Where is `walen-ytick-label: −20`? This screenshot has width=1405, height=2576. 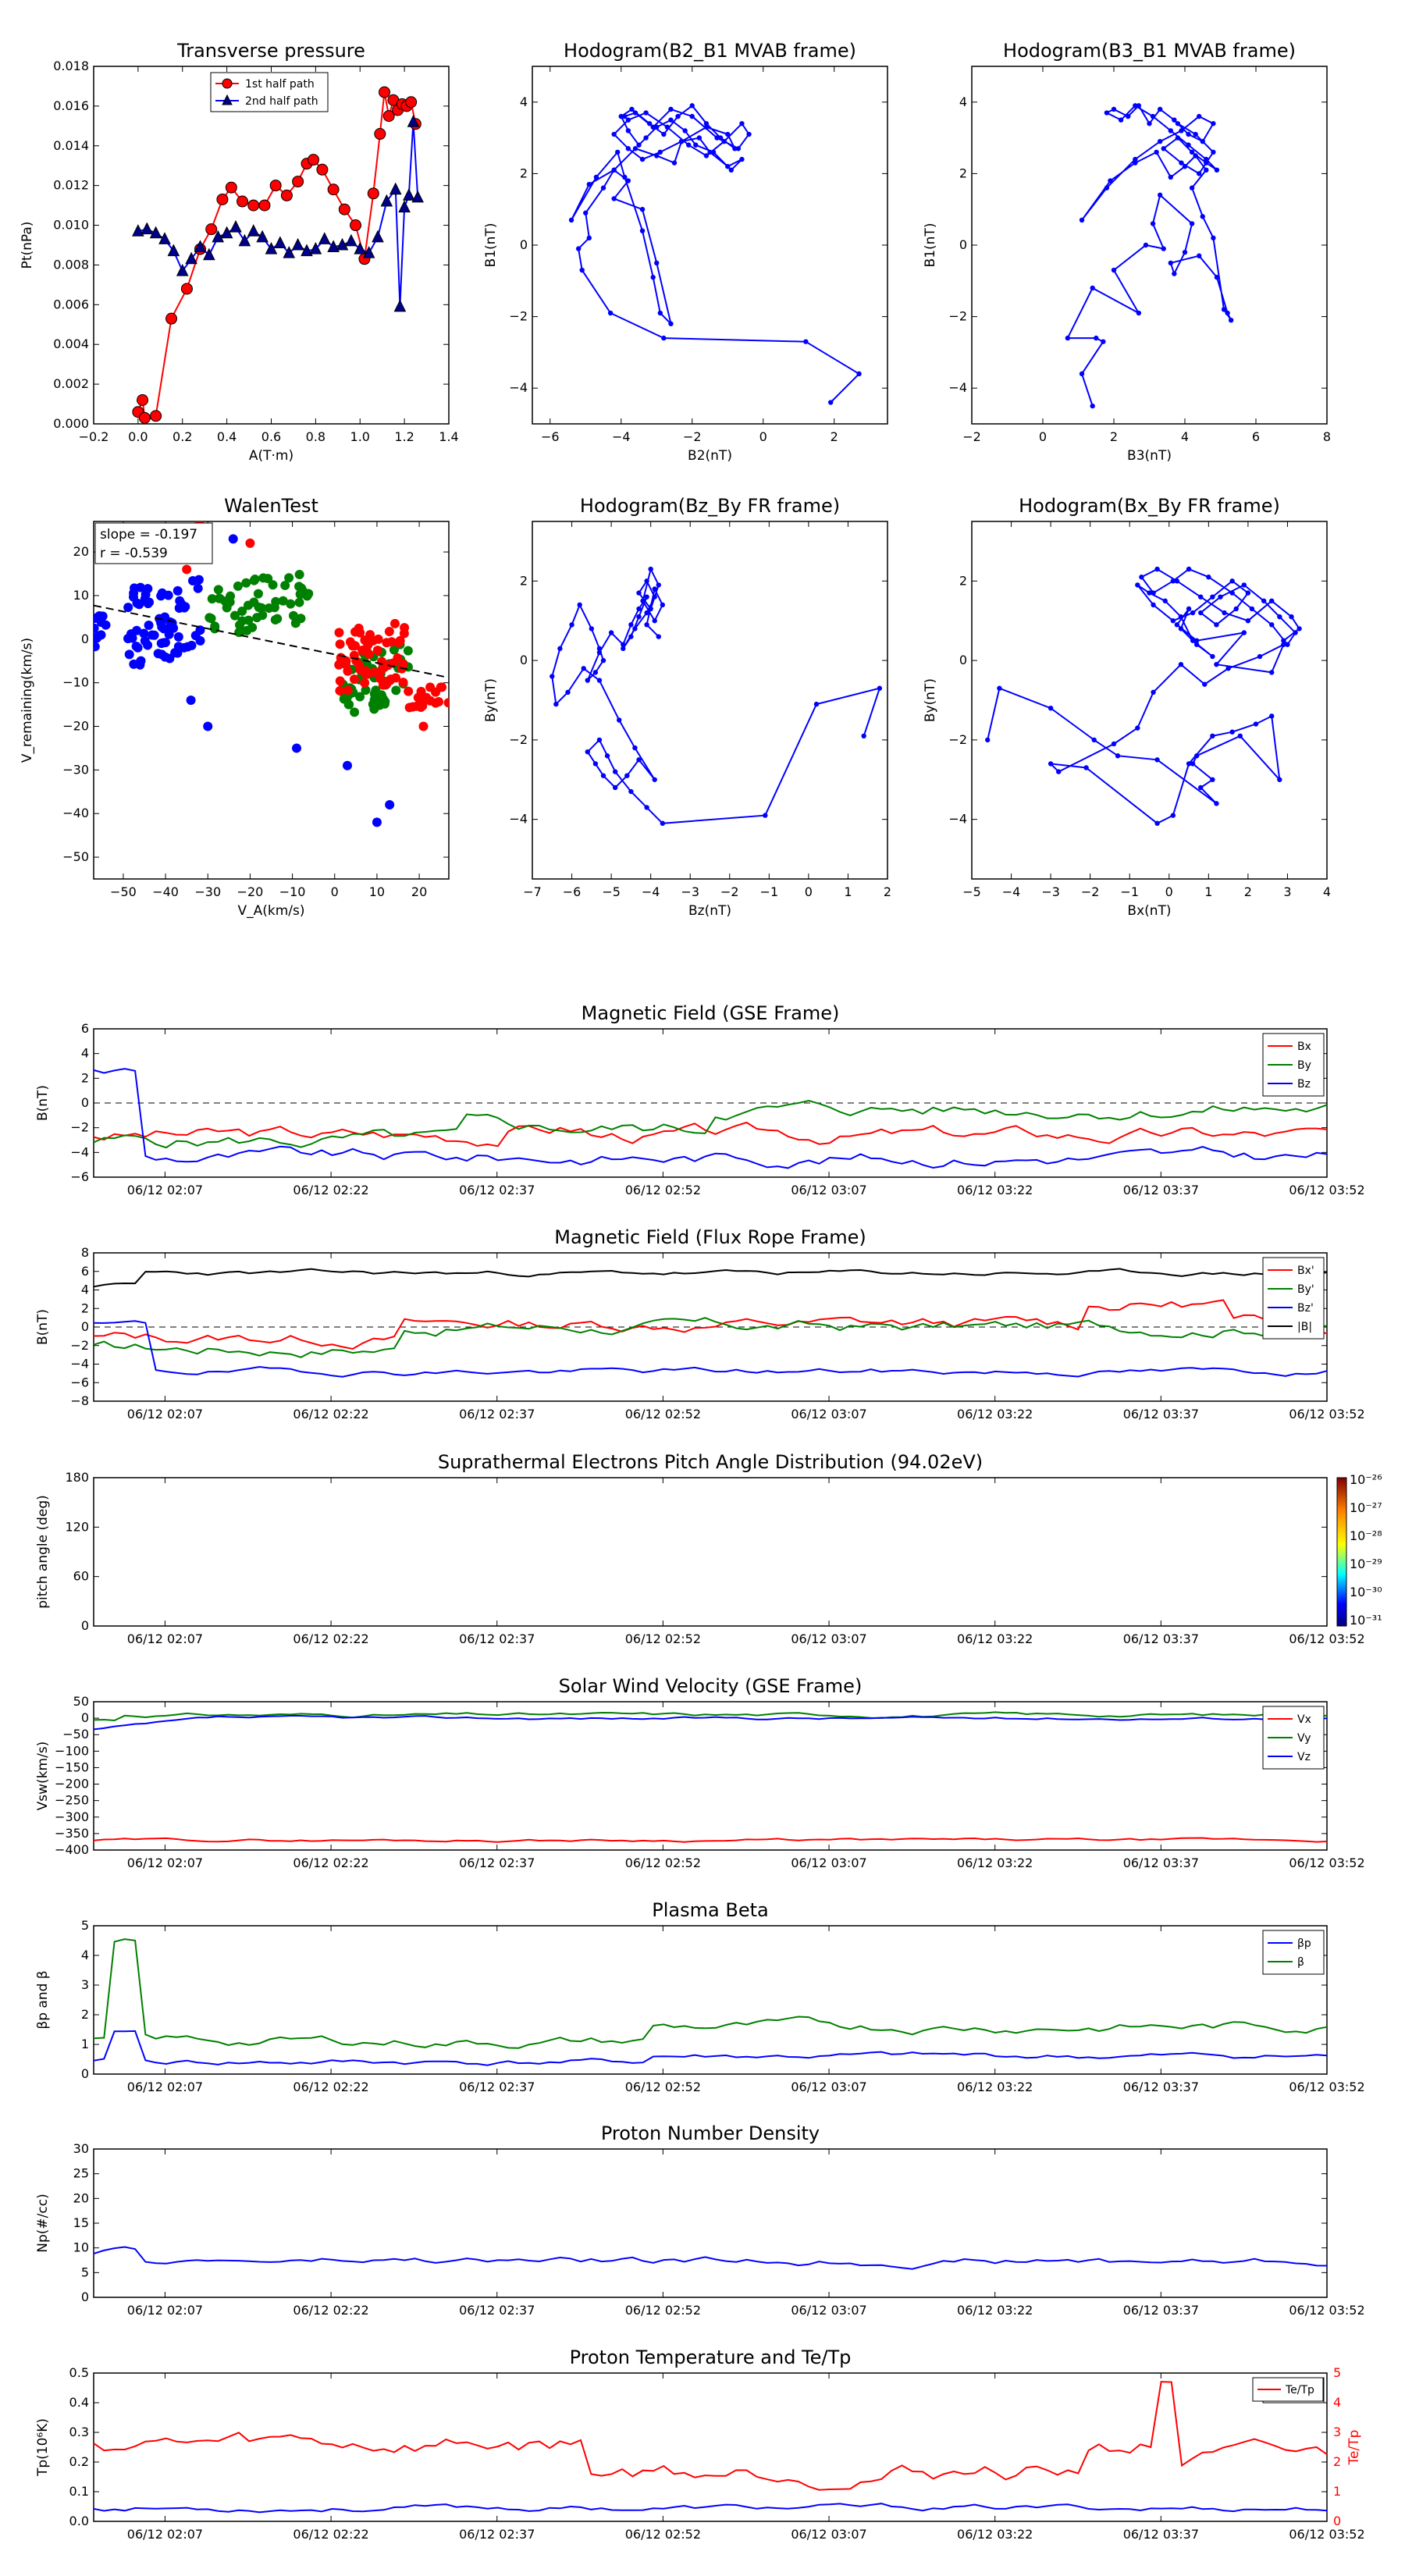 walen-ytick-label: −20 is located at coordinates (76, 726).